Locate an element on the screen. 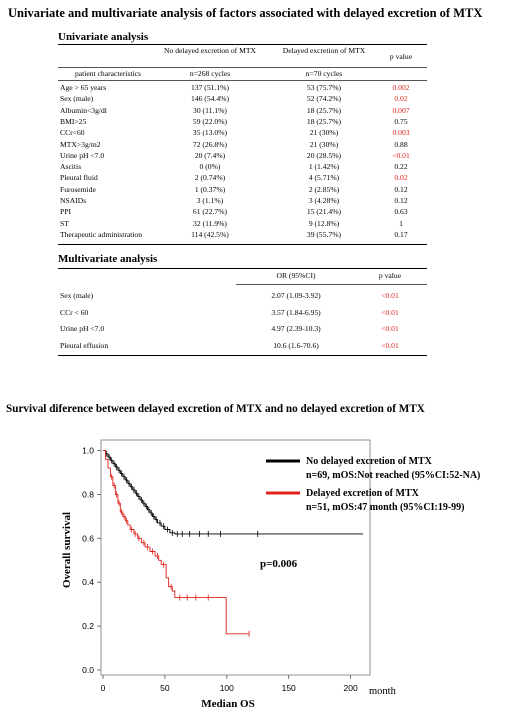 This screenshot has width=520, height=713. mv-row-or: 3.57 (1.84-6.95) is located at coordinates (296, 312).